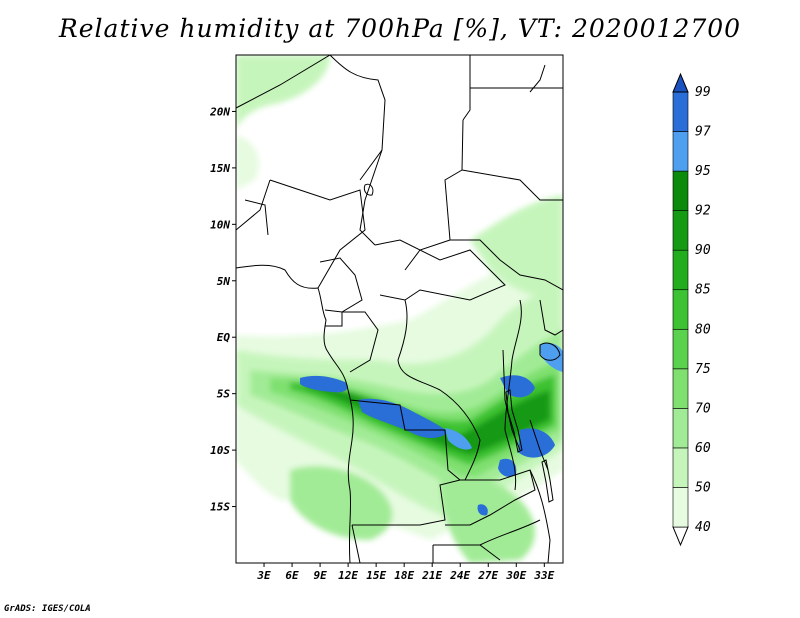 The width and height of the screenshot is (800, 618). I want to click on colorbar-upper-triangle, so click(680, 82).